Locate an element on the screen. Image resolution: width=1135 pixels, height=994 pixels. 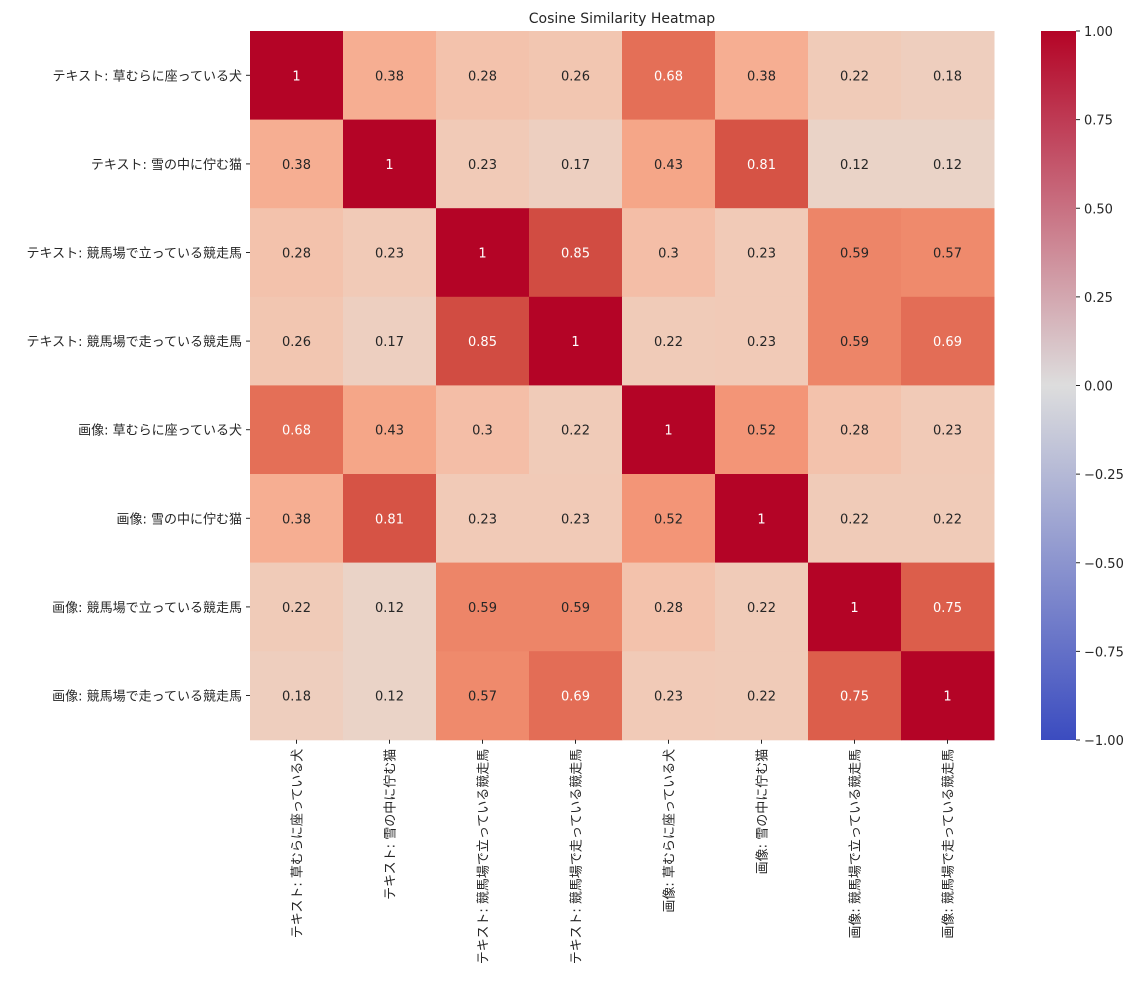
y-tick-label: 画像: 競馬場で立っている競走馬 is located at coordinates (147, 608).